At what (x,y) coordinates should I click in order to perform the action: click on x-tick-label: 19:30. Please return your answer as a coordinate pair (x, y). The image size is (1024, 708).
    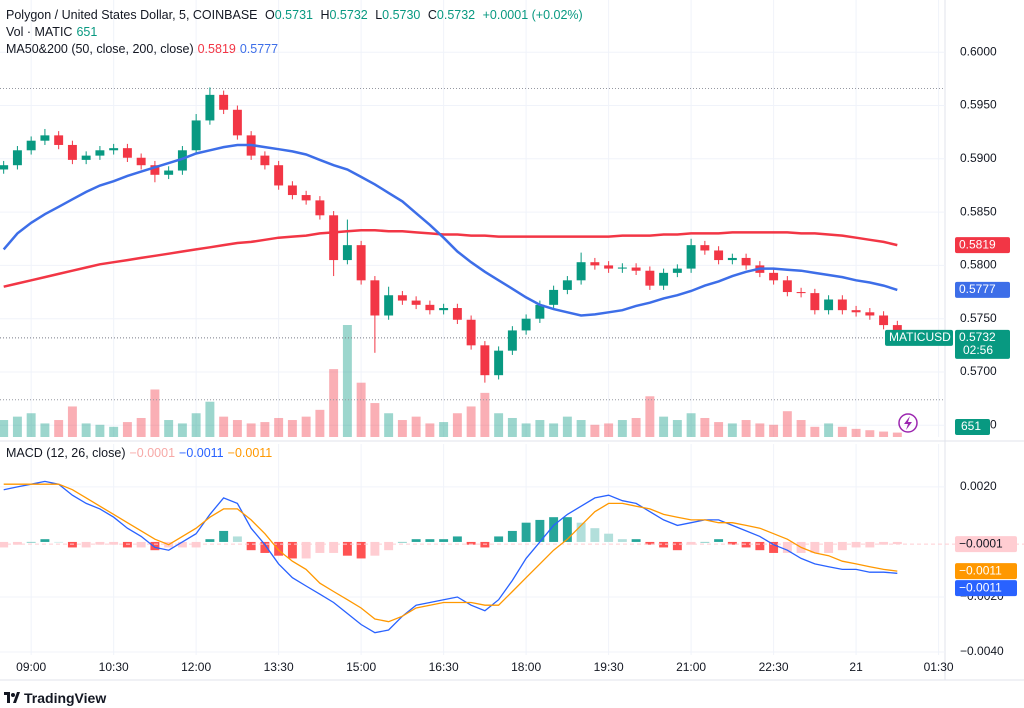
    Looking at the image, I should click on (609, 667).